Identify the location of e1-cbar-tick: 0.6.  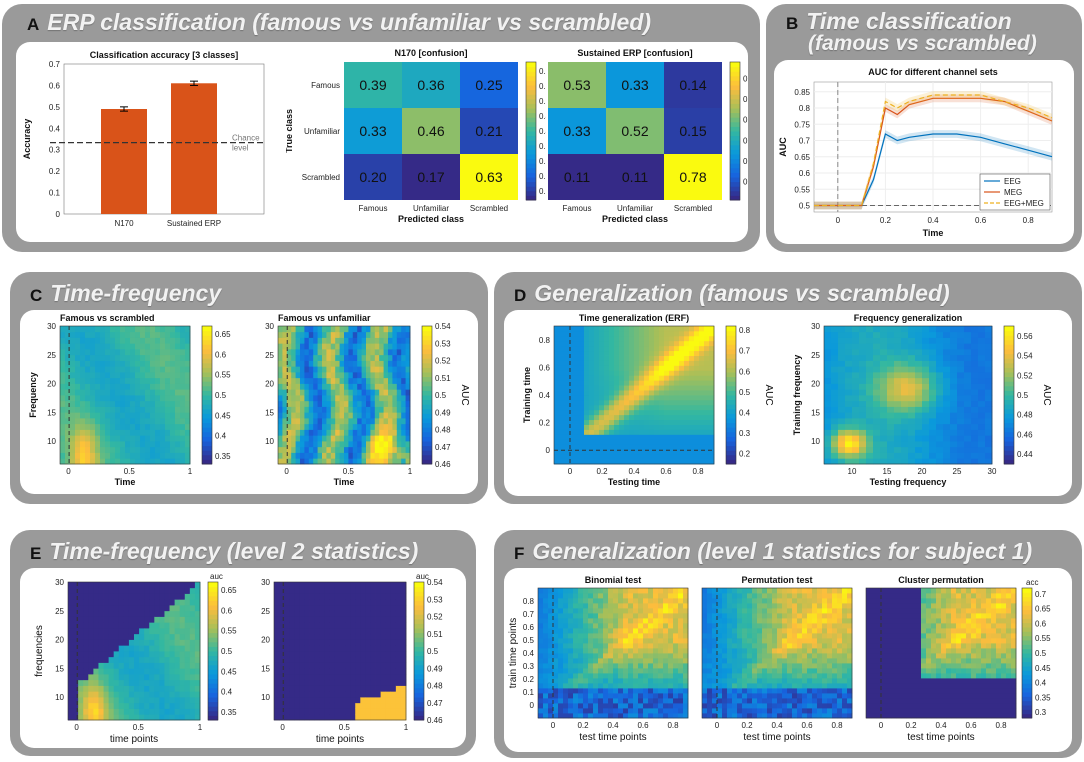
(227, 610).